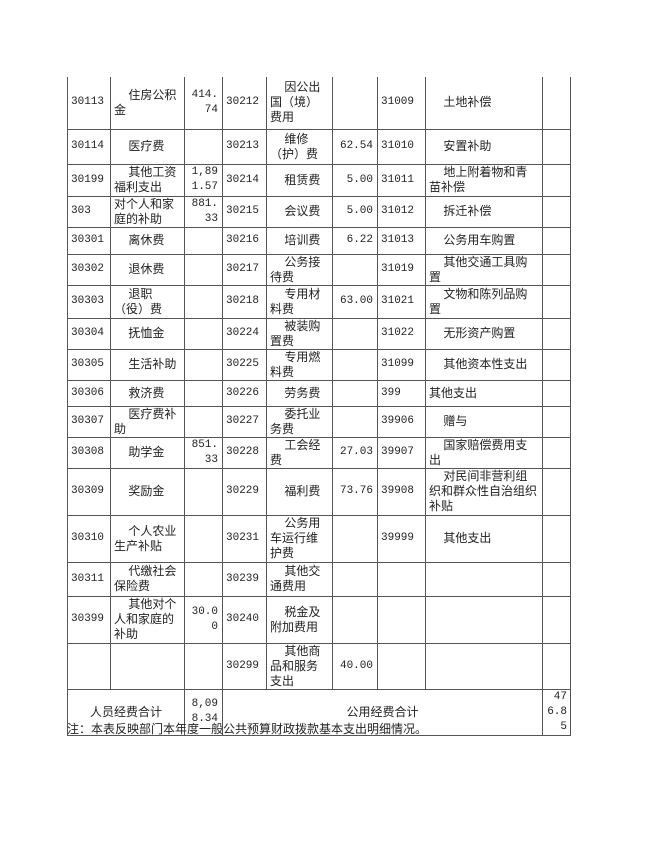 This screenshot has height=844, width=652. What do you see at coordinates (244, 146) in the screenshot?
I see `economic-code-cell: 30213` at bounding box center [244, 146].